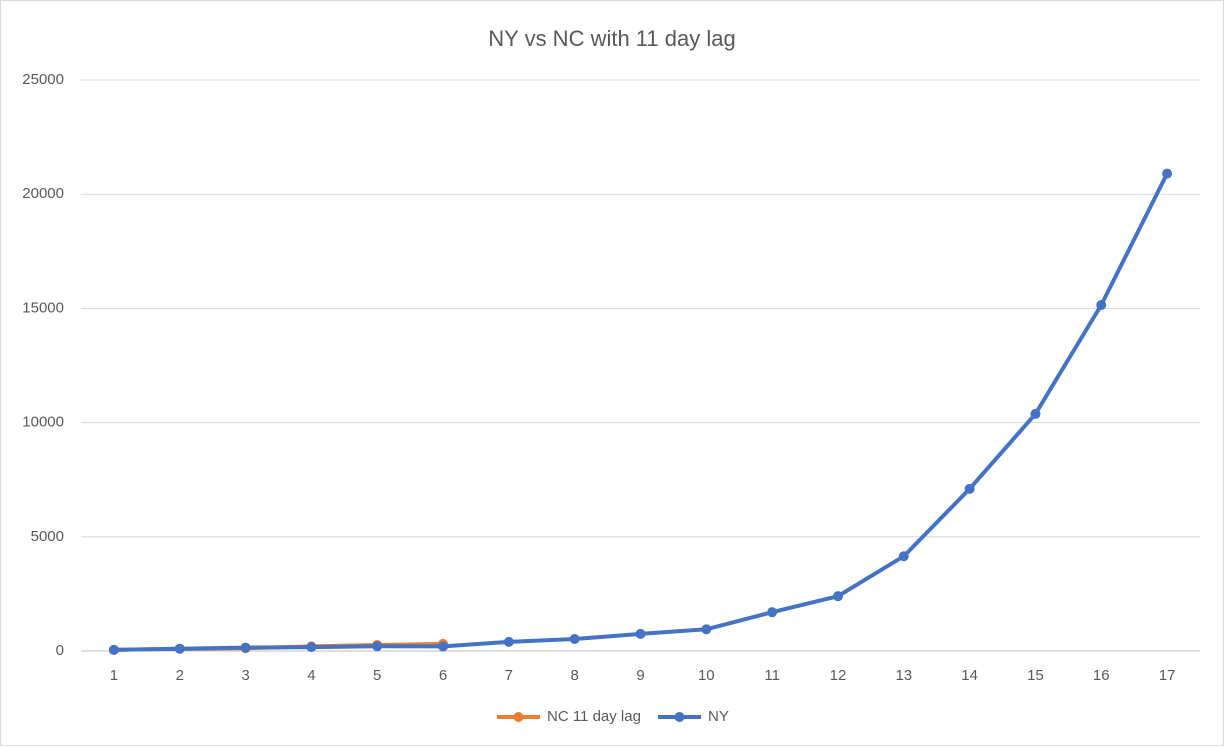 Image resolution: width=1225 pixels, height=747 pixels. What do you see at coordinates (718, 716) in the screenshot?
I see `legend-label: NY` at bounding box center [718, 716].